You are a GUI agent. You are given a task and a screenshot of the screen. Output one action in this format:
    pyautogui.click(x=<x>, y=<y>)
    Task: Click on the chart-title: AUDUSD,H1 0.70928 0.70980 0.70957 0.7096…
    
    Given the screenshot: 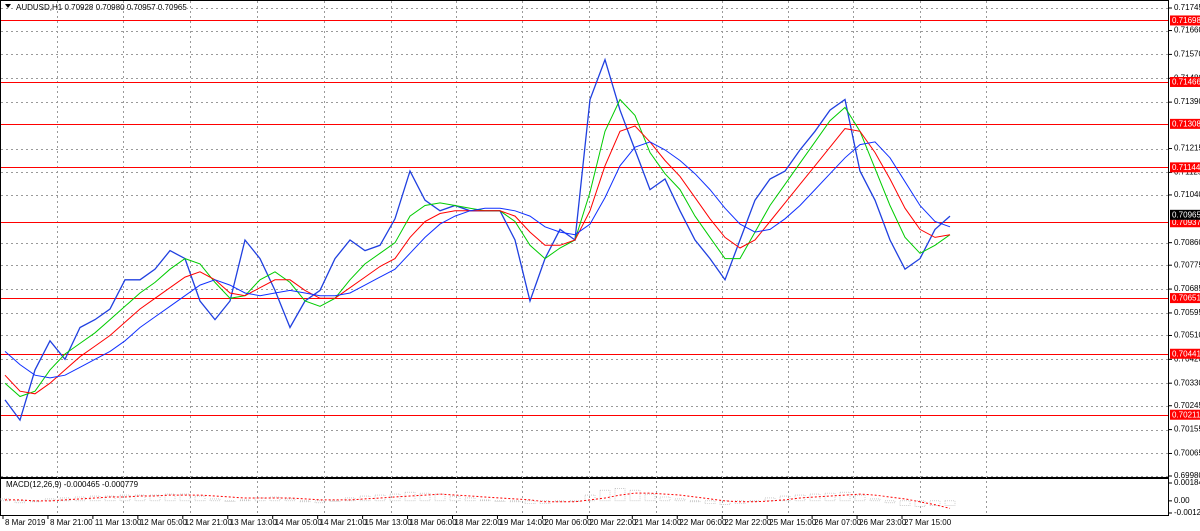 What is the action you would take?
    pyautogui.click(x=101, y=7)
    